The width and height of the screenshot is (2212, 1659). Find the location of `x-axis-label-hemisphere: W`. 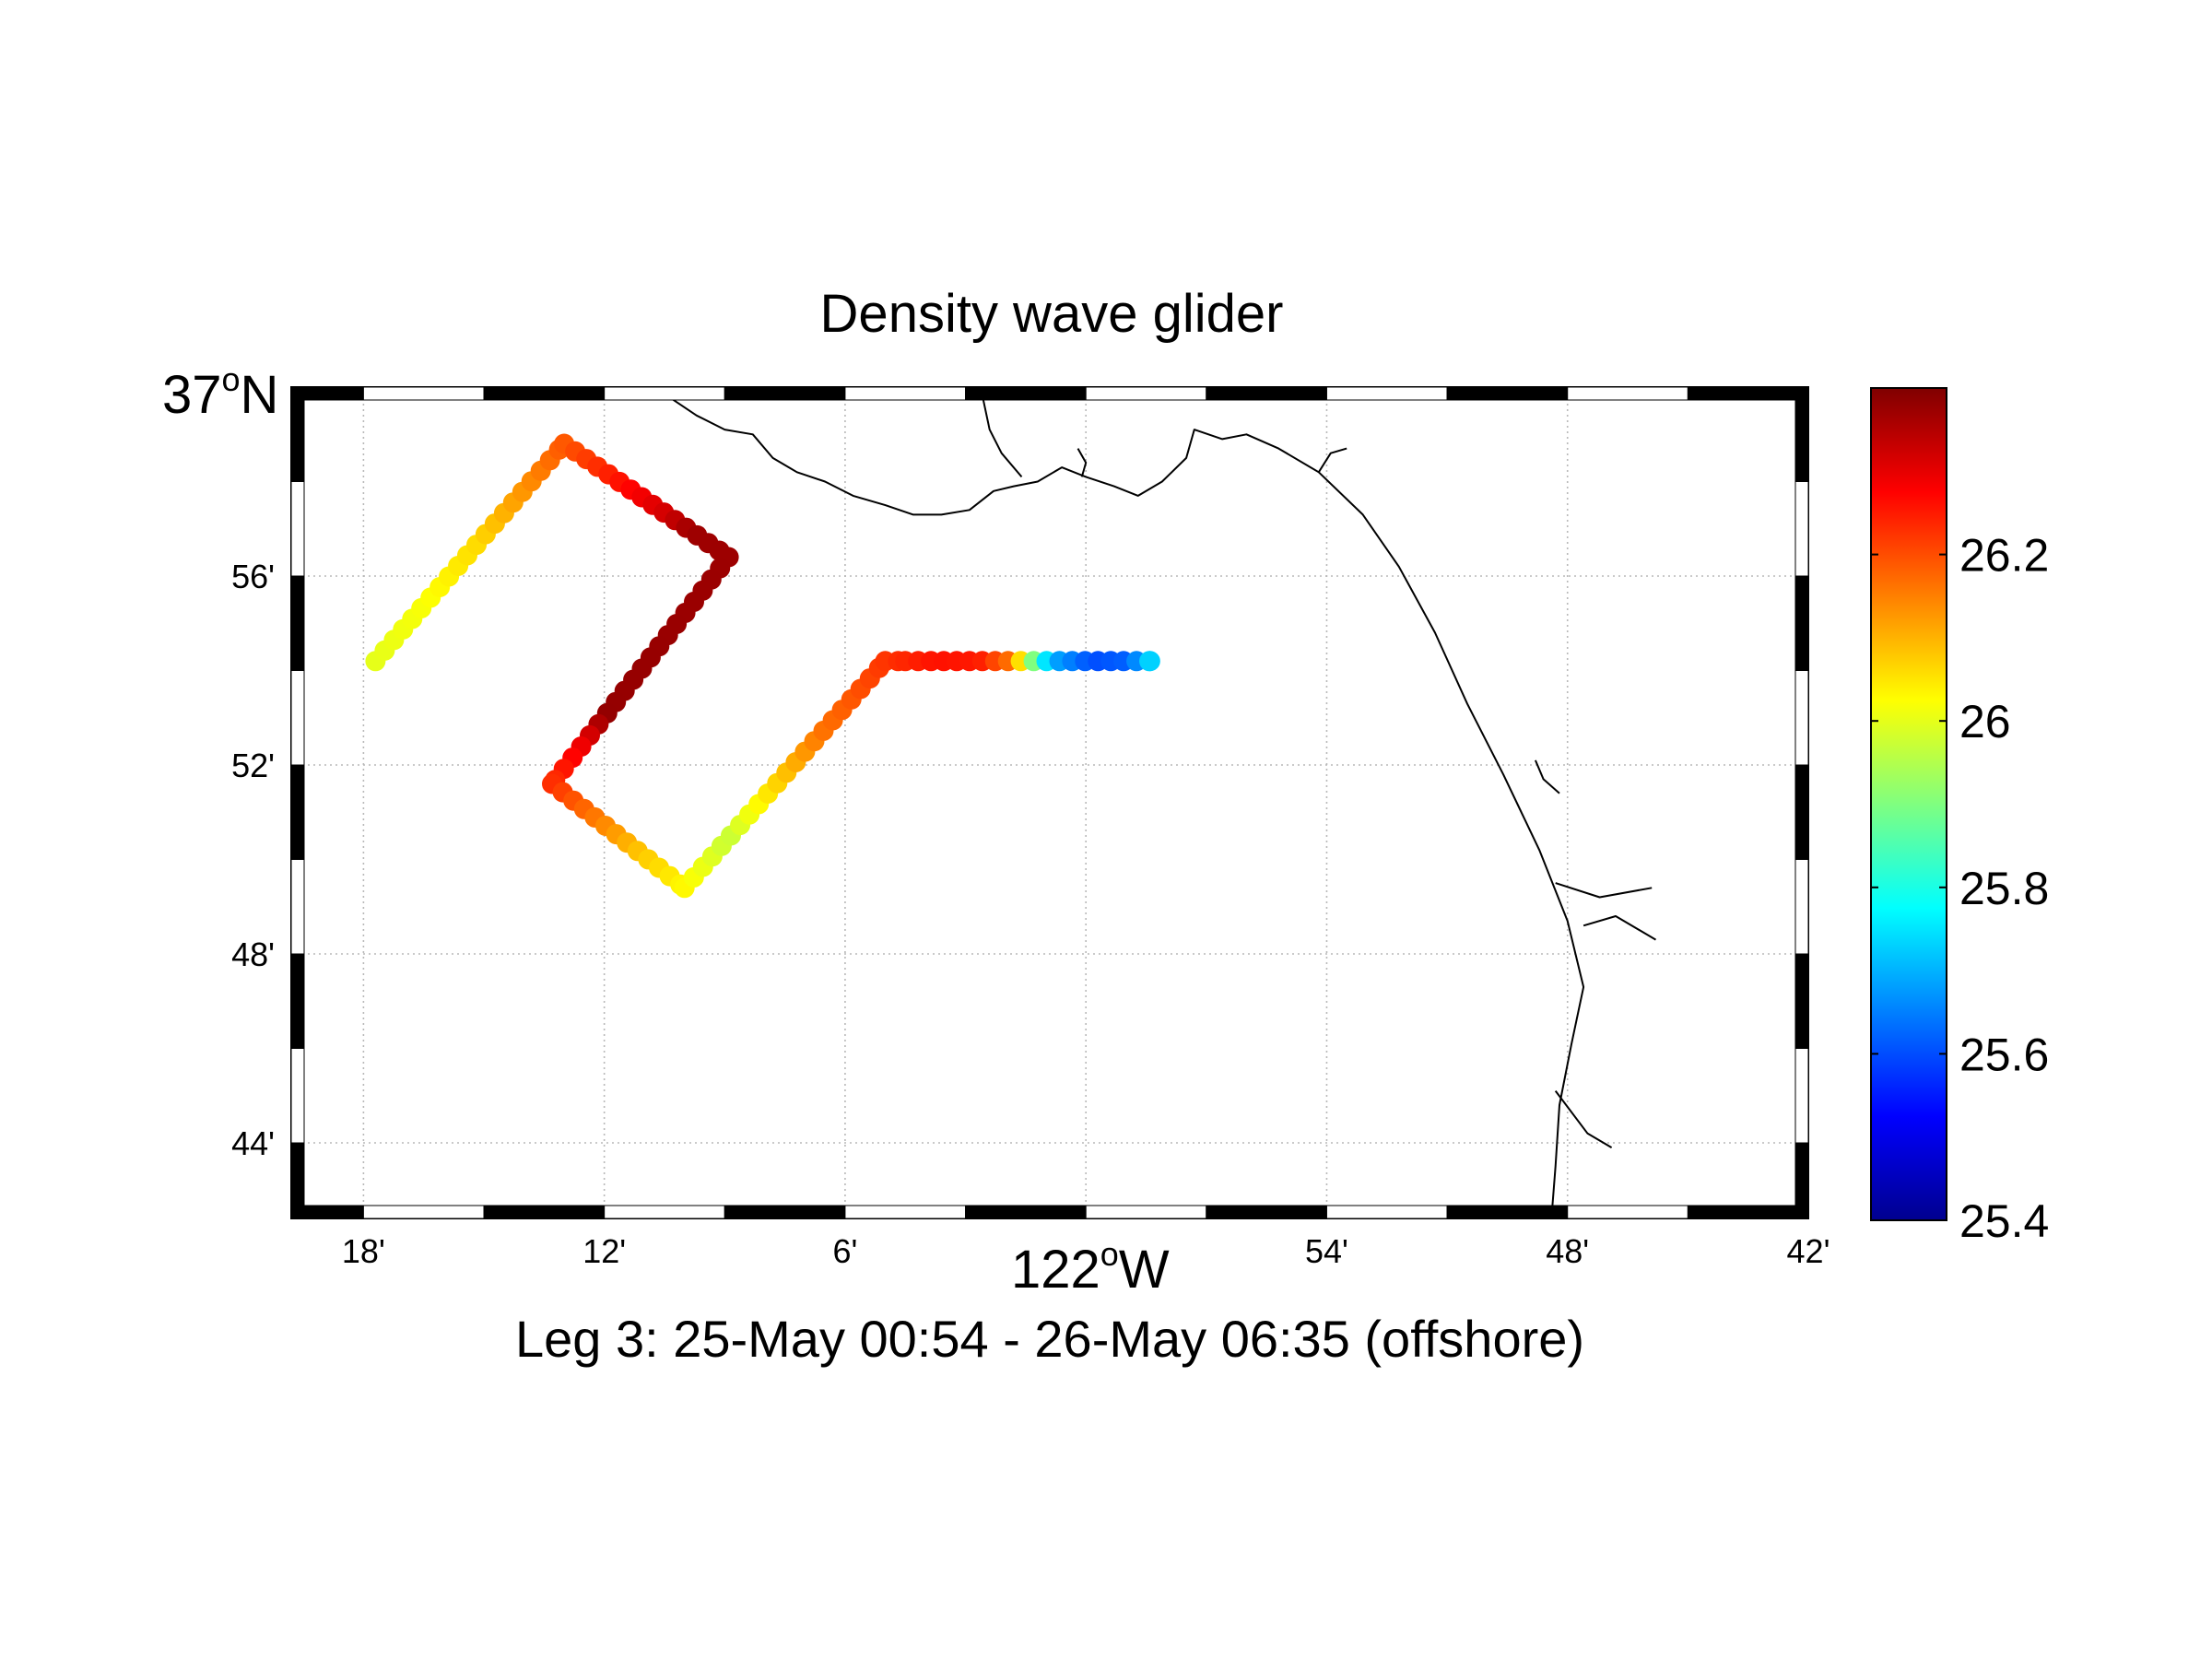

x-axis-label-hemisphere: W is located at coordinates (1144, 1270).